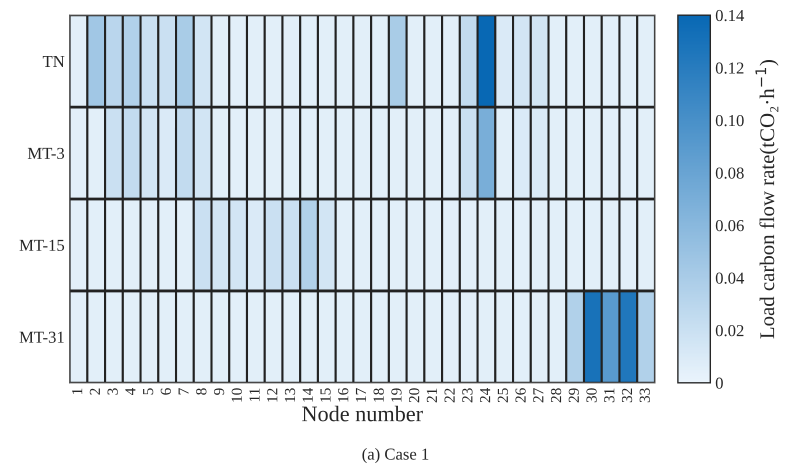 Image resolution: width=791 pixels, height=475 pixels. Describe the element at coordinates (431, 395) in the screenshot. I see `x-tick-label: 21` at that location.